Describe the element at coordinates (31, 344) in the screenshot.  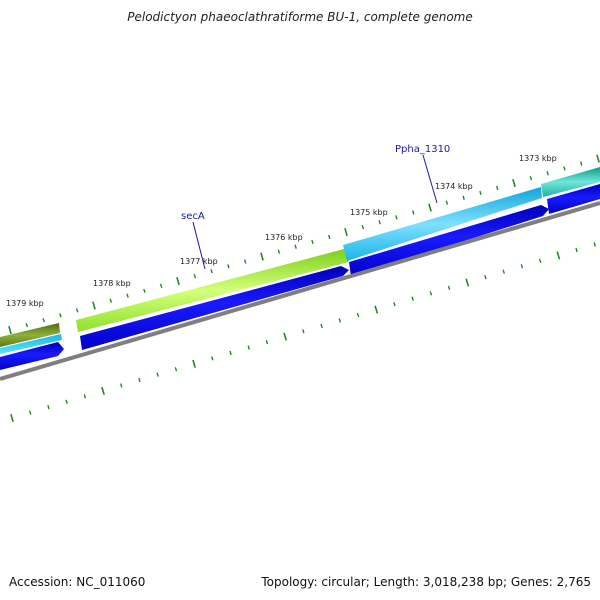
I see `feature-cyan-left` at that location.